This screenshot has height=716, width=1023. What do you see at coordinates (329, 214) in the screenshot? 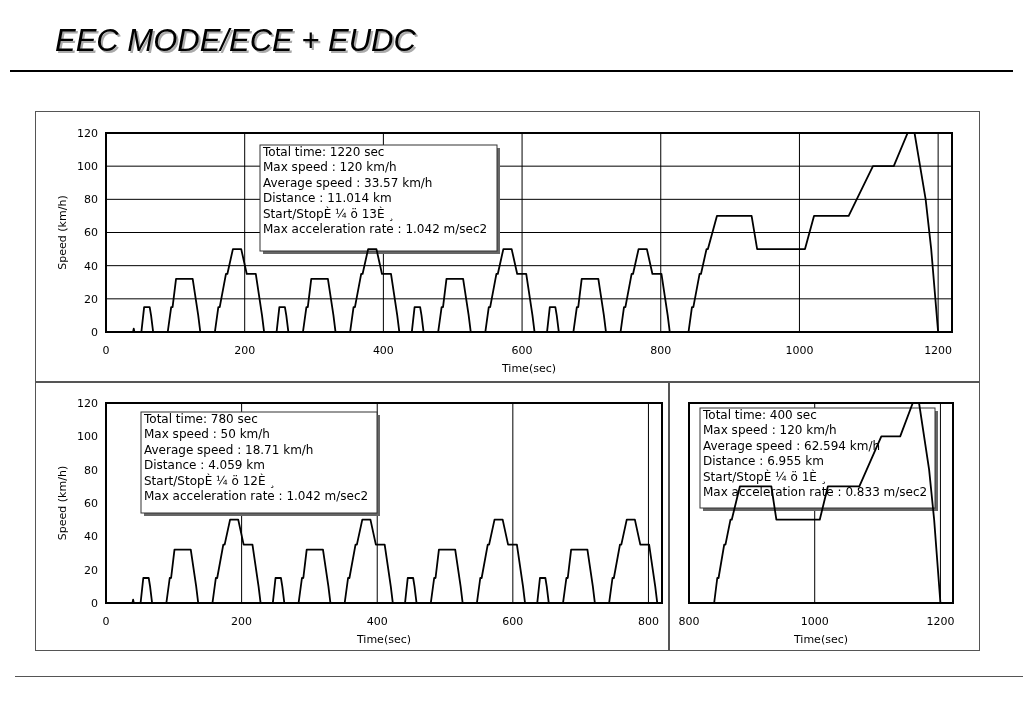
I see `annotation: Start/StopÈ ¼ ö 13È ¸` at bounding box center [329, 214].